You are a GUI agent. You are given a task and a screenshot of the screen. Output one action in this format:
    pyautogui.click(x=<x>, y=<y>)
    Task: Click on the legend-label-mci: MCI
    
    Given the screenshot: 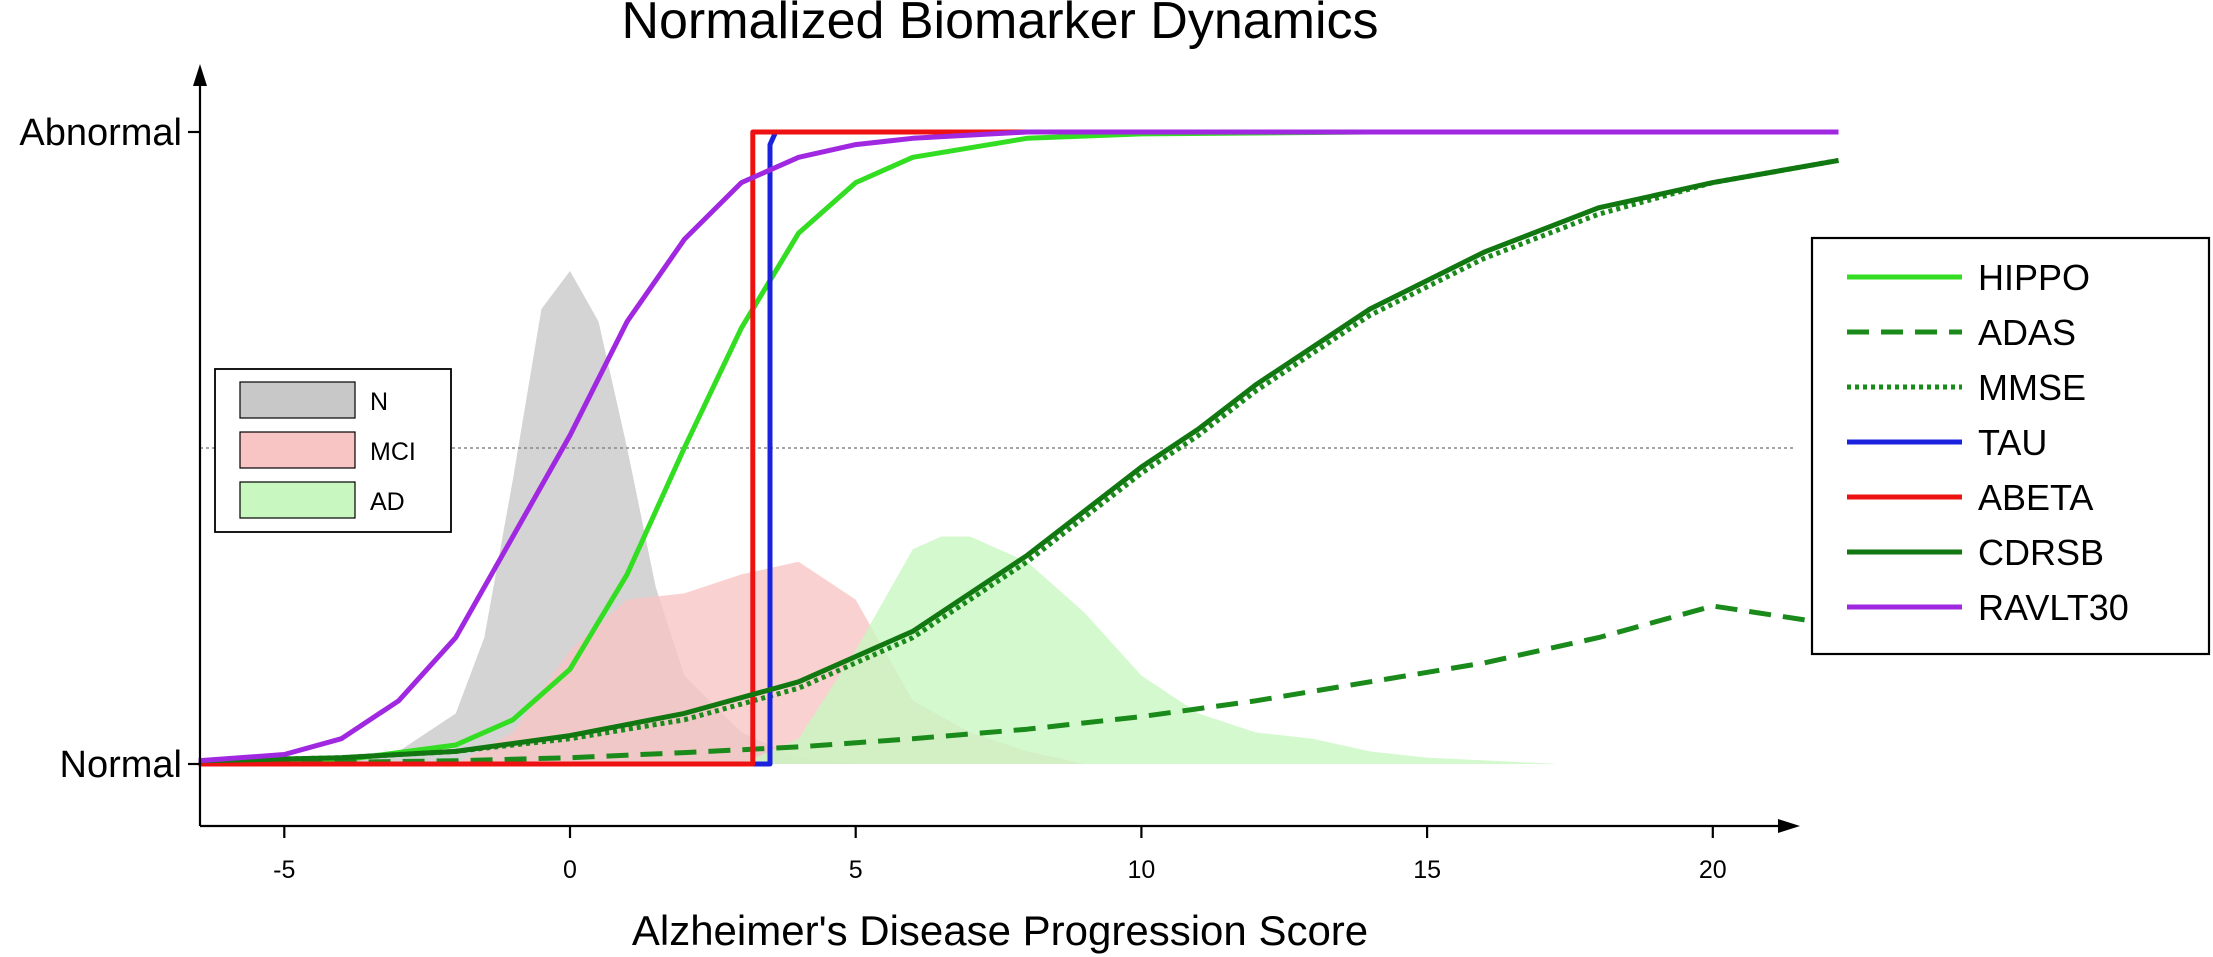 What is the action you would take?
    pyautogui.click(x=393, y=452)
    